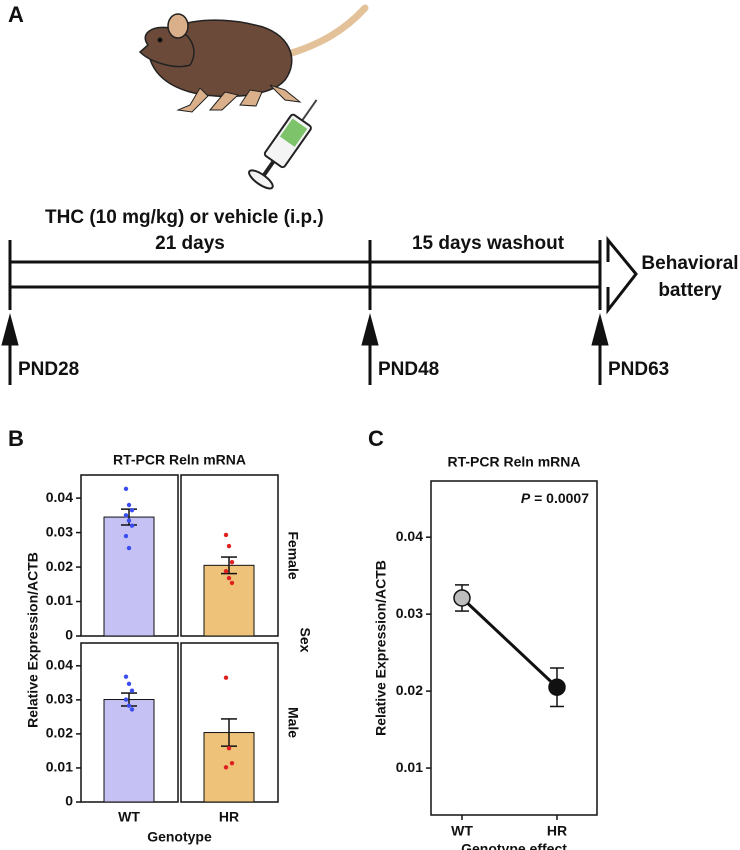  I want to click on annotation-symbol: P, so click(526, 498).